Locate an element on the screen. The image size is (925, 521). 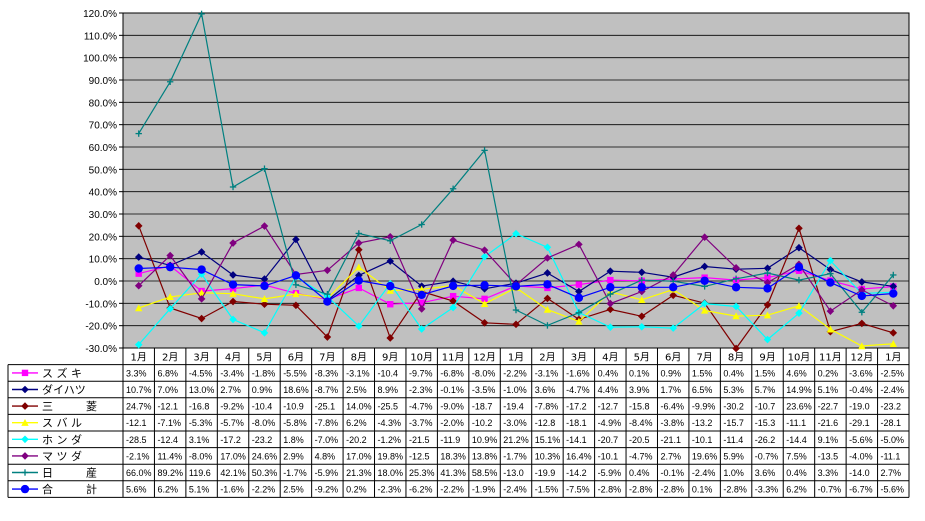
y-tick-label: 30.0% is located at coordinates (103, 215).